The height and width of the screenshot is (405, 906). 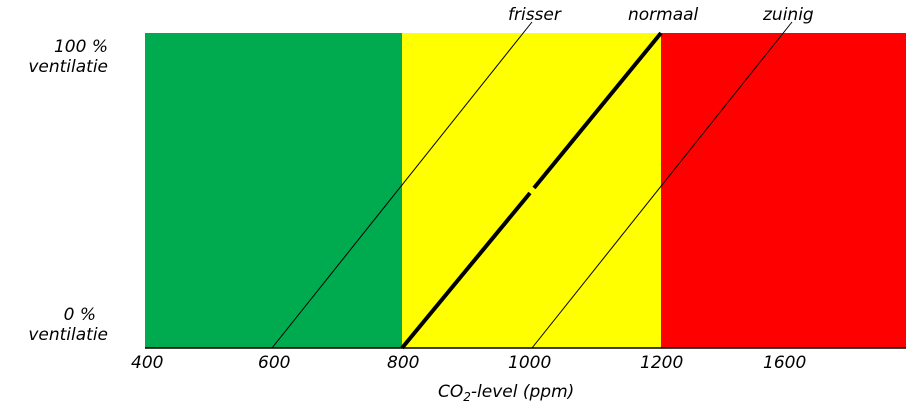 What do you see at coordinates (68, 67) in the screenshot?
I see `y-label-top-line2: ventilatie` at bounding box center [68, 67].